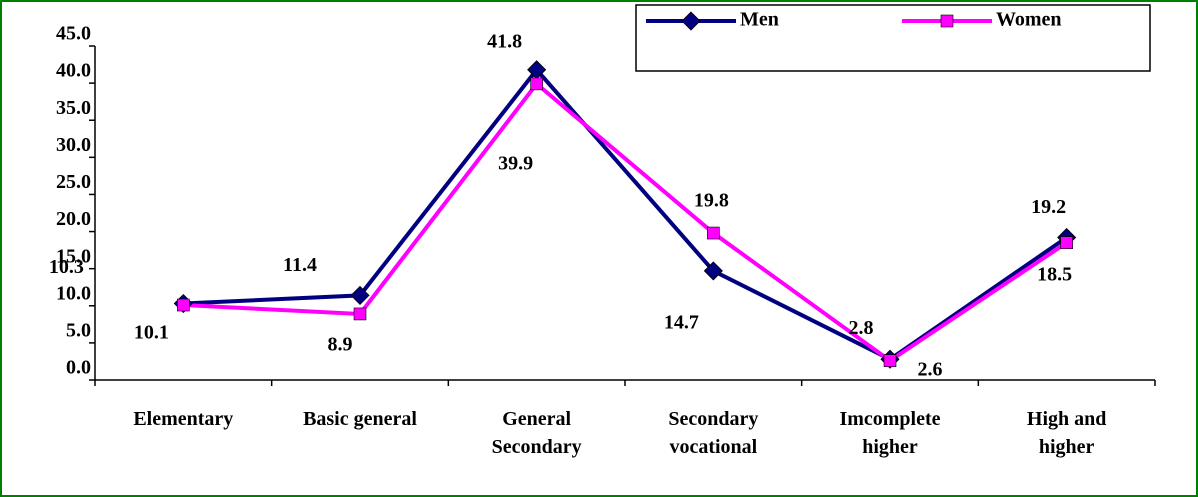 The image size is (1198, 497). I want to click on y-tick-label: 0.0, so click(78, 368).